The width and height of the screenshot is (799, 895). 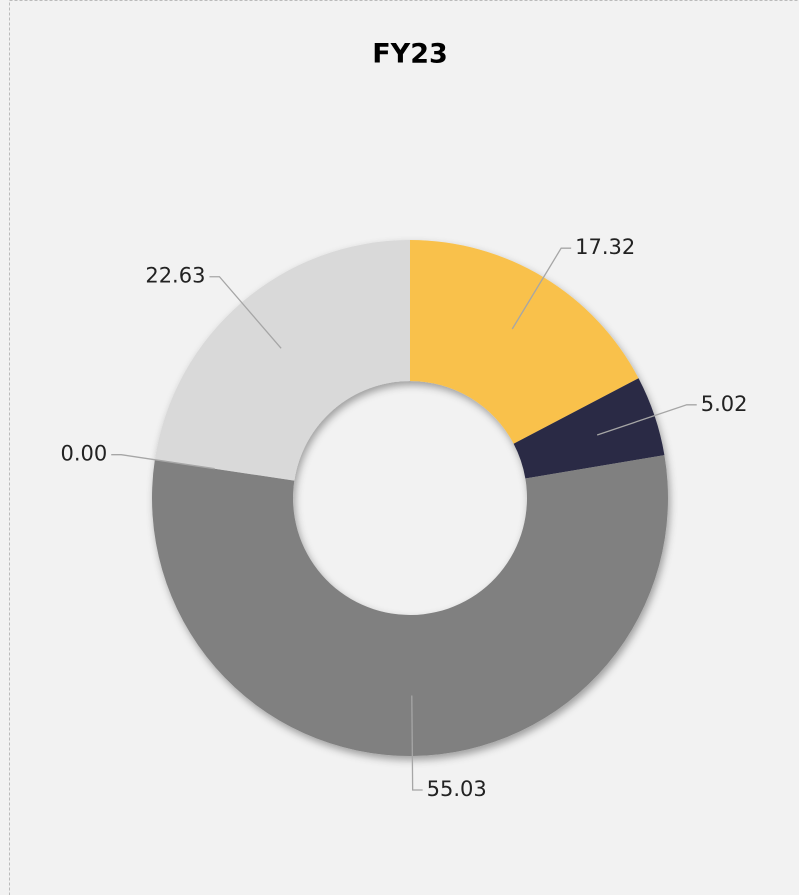 I want to click on data-label: 22.63, so click(x=175, y=276).